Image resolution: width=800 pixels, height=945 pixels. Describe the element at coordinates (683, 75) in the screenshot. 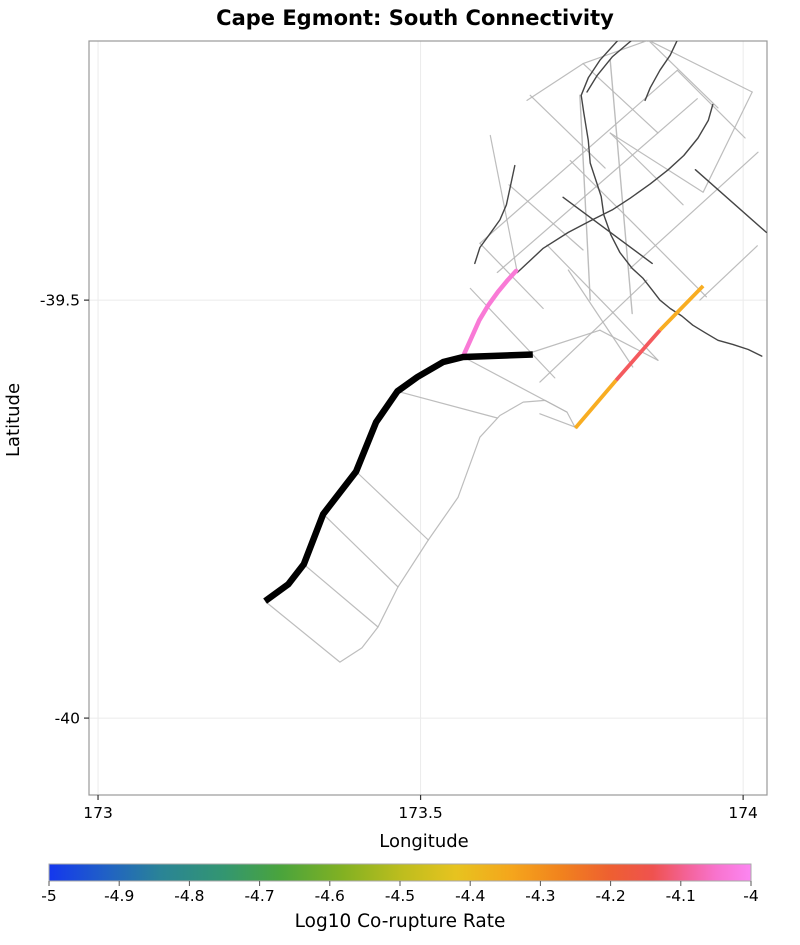

I see `fault-outline-g7` at that location.